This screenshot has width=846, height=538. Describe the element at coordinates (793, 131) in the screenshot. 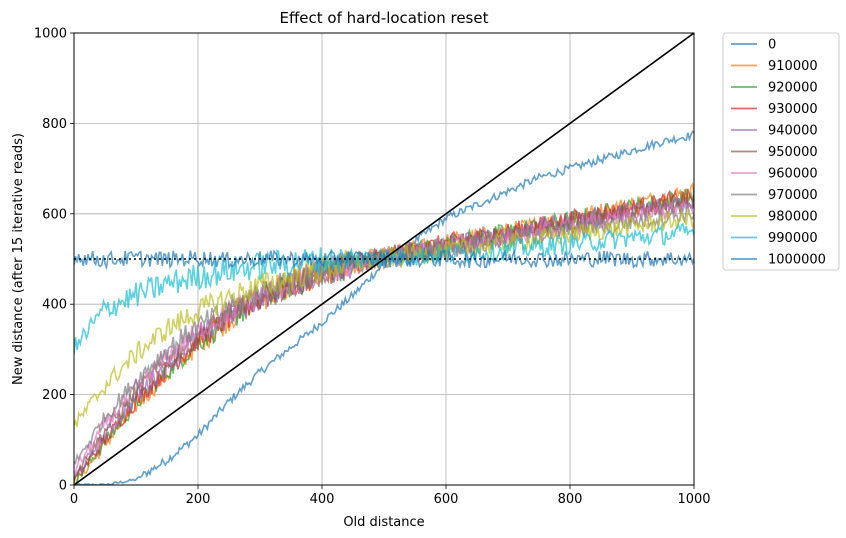

I see `legend-label-940000: 940000` at that location.